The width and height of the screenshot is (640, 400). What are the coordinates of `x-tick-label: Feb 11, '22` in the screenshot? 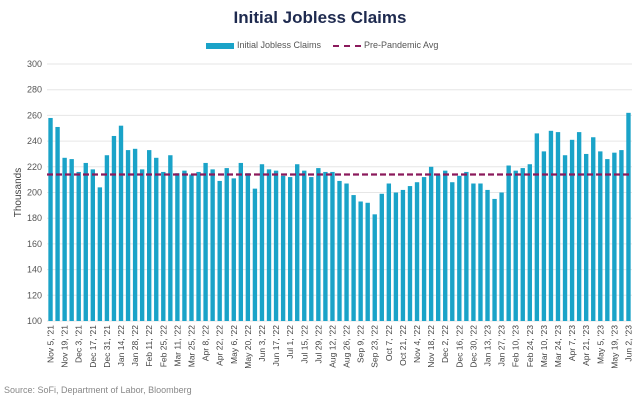 It's located at (149, 346).